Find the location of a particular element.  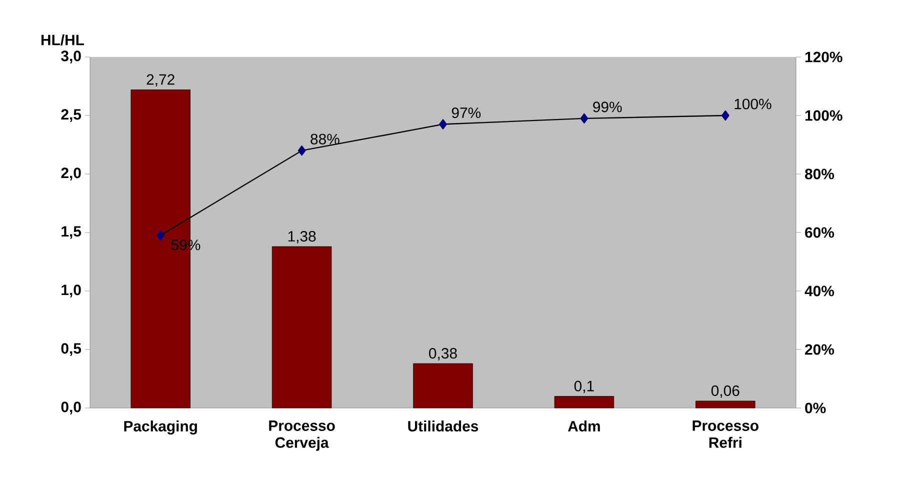

data-label: 0,1 is located at coordinates (584, 387).